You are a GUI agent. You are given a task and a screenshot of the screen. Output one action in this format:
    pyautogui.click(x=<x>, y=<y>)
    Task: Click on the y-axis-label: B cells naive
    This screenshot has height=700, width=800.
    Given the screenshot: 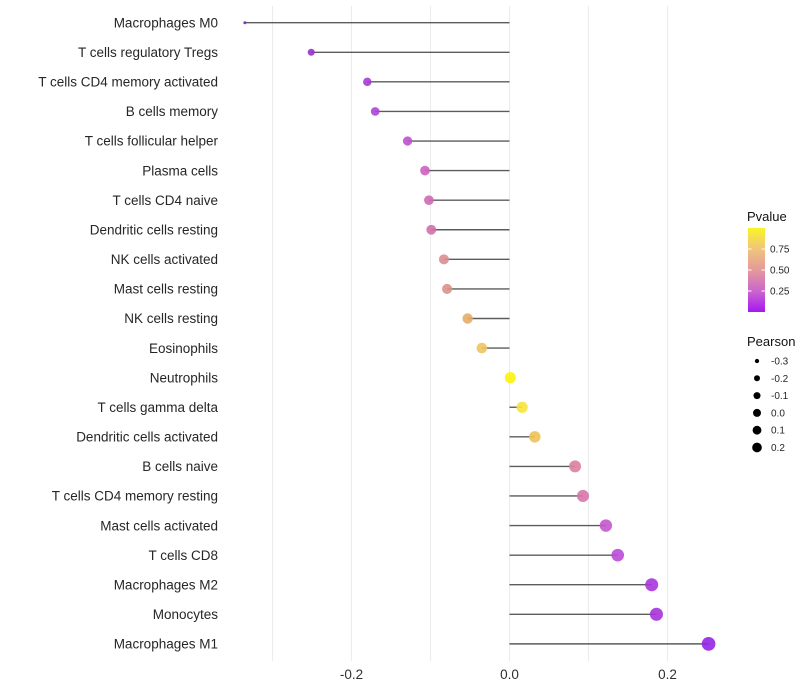 What is the action you would take?
    pyautogui.click(x=180, y=466)
    